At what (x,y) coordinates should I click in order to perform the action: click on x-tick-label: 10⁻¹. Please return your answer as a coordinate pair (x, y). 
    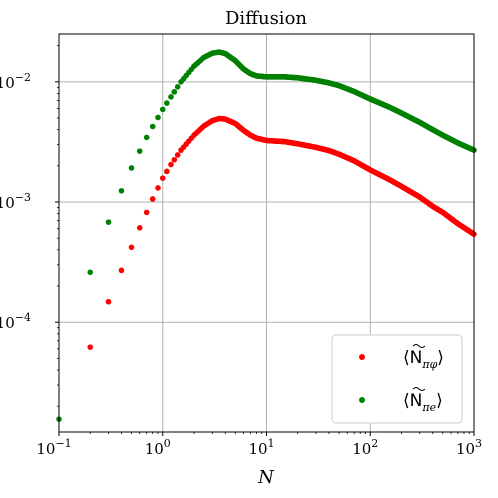
    Looking at the image, I should click on (53, 447).